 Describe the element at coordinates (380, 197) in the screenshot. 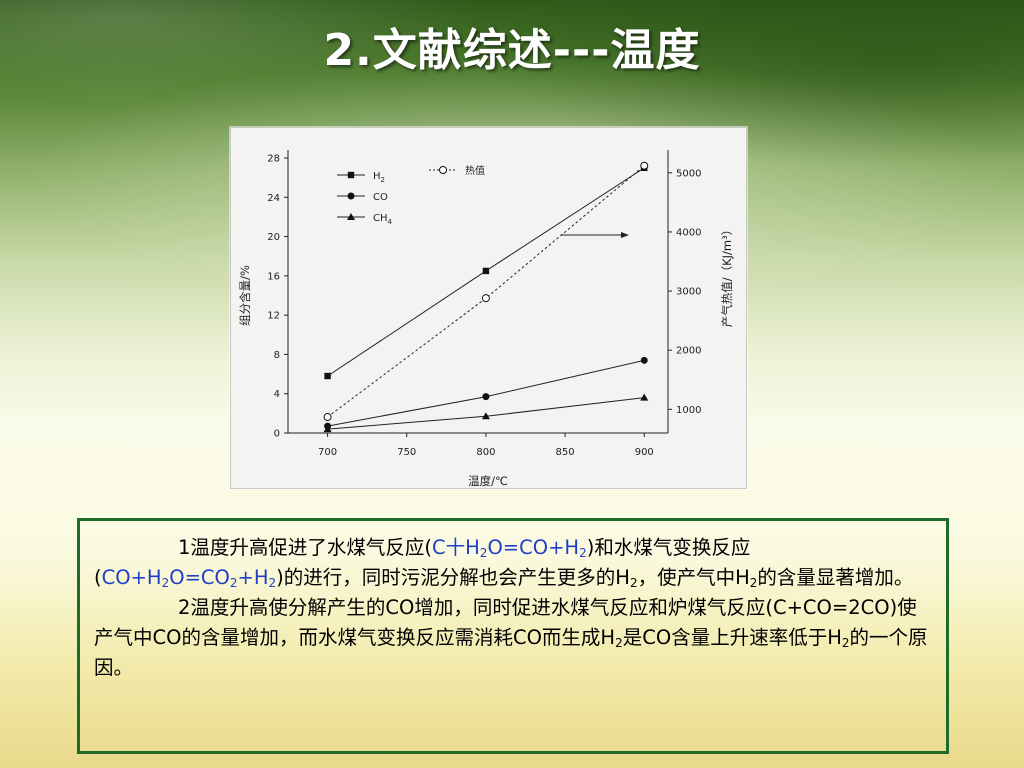

I see `legend-label-1: CO` at that location.